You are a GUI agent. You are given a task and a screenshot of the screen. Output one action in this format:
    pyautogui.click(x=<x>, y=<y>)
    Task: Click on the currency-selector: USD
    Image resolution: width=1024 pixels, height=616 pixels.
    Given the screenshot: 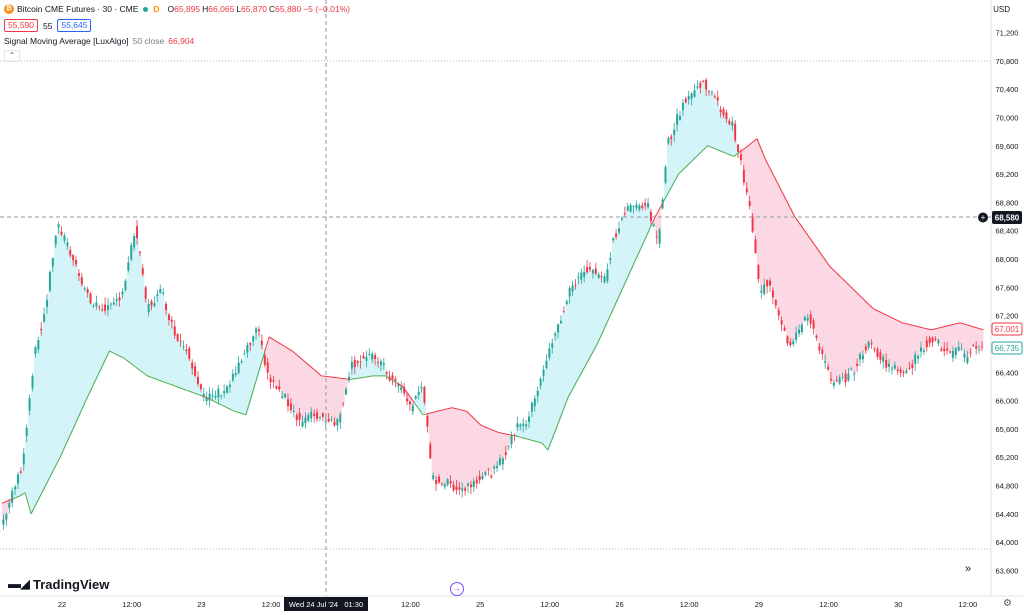 What is the action you would take?
    pyautogui.click(x=1001, y=9)
    